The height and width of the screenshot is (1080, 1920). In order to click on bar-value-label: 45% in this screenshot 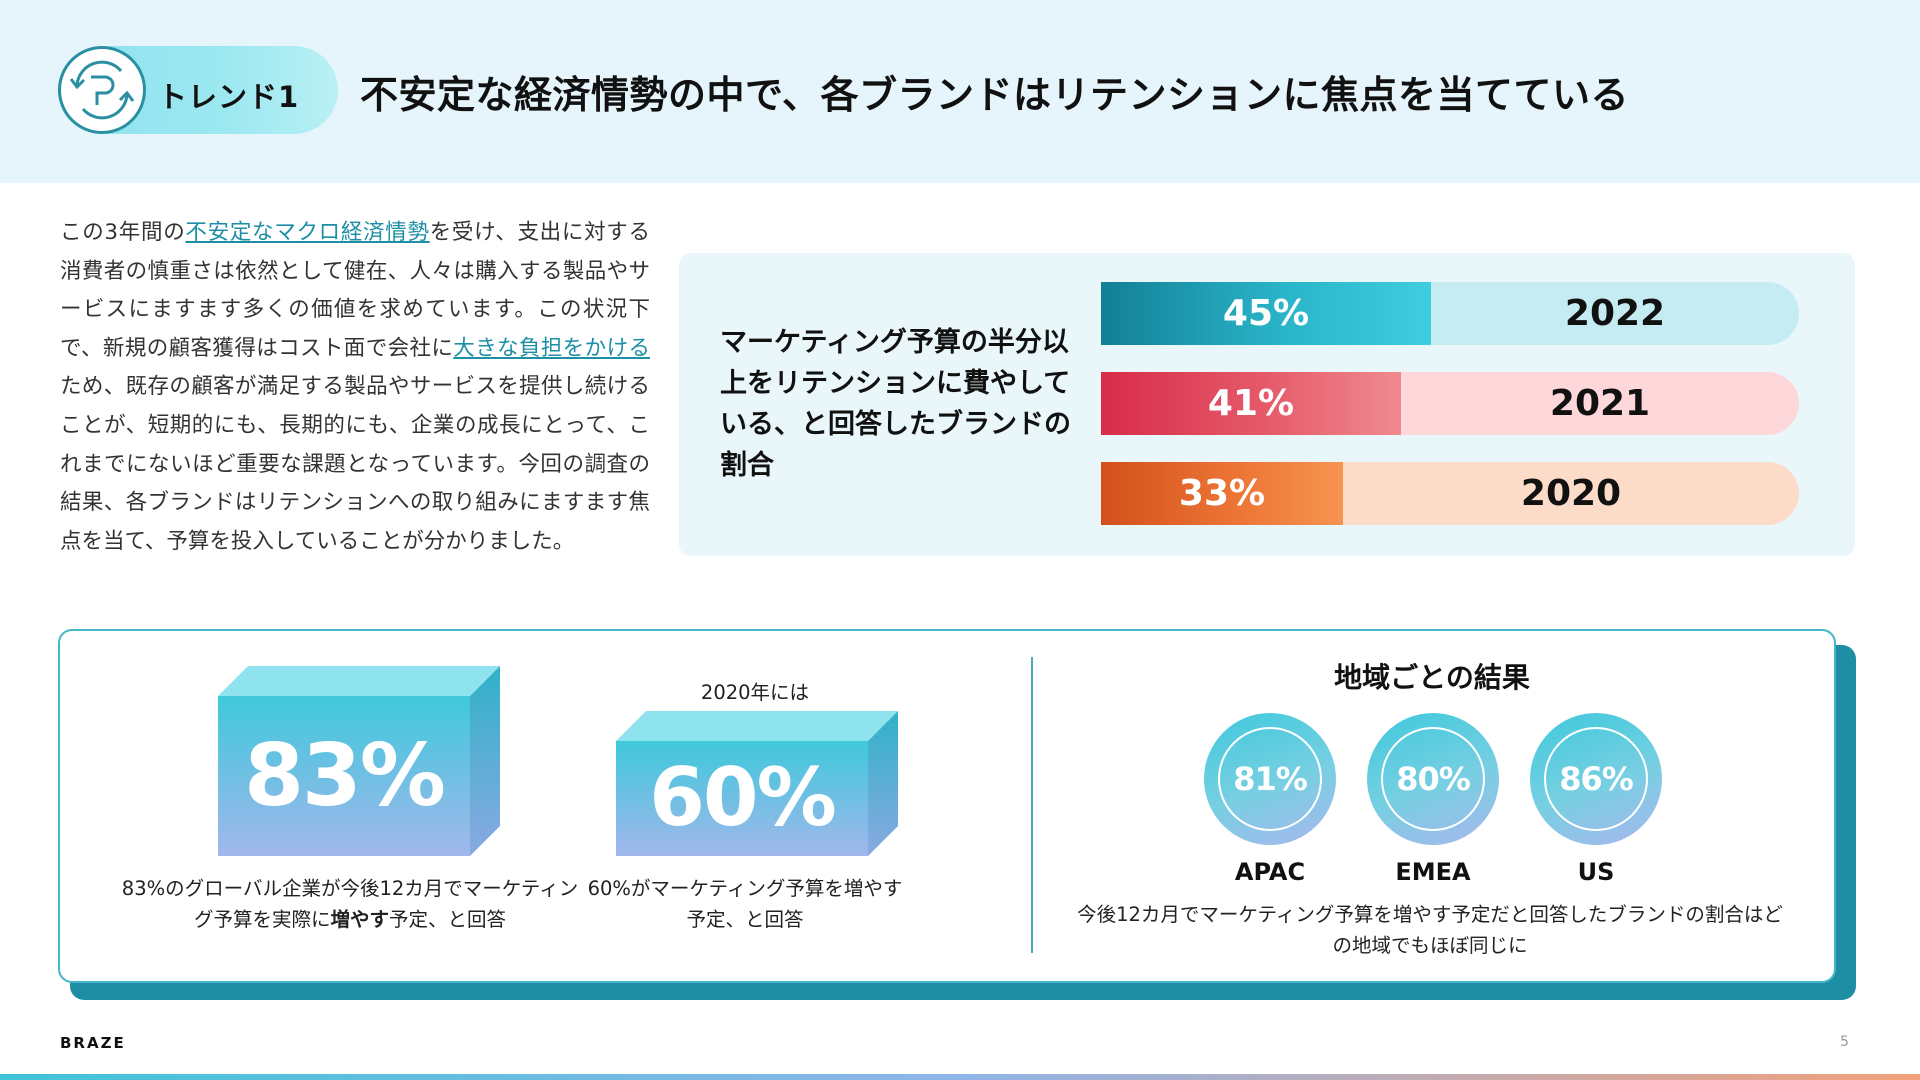, I will do `click(1266, 313)`.